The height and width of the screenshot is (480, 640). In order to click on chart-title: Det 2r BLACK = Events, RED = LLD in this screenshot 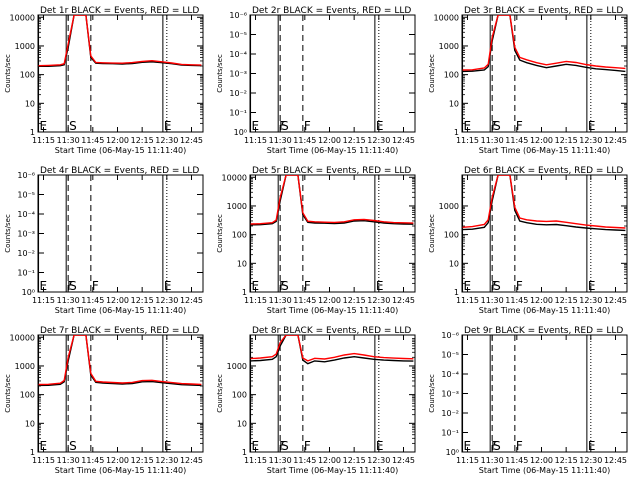, I will do `click(331, 11)`.